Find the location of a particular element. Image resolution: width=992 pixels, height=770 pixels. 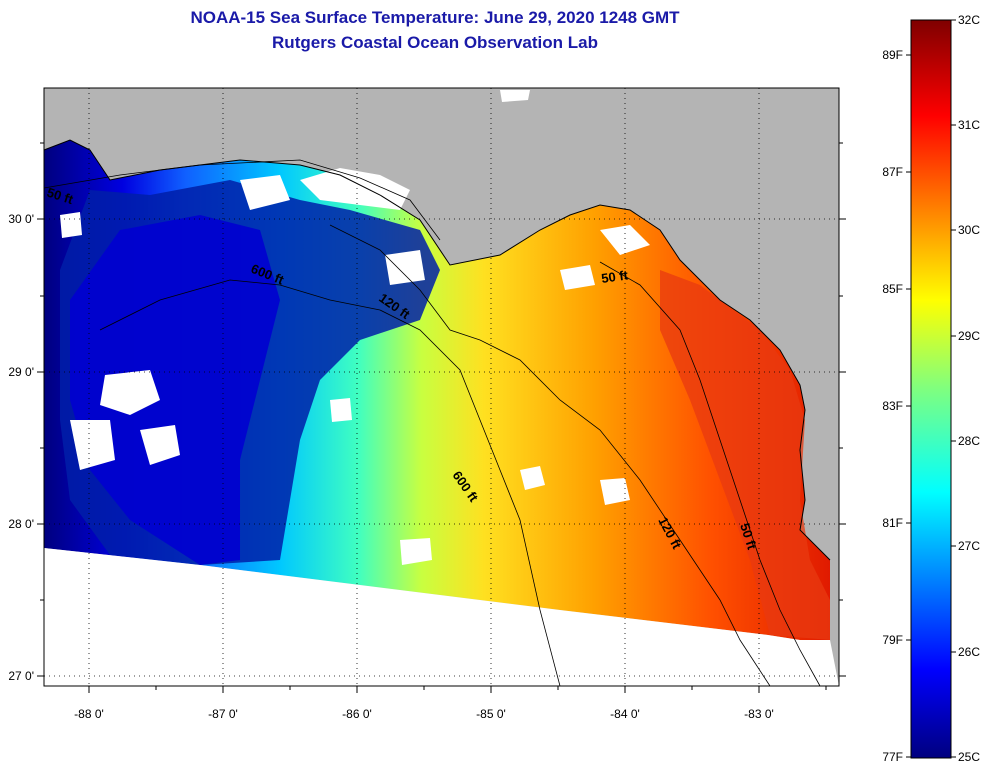

lon-label: -83 0' is located at coordinates (759, 714).